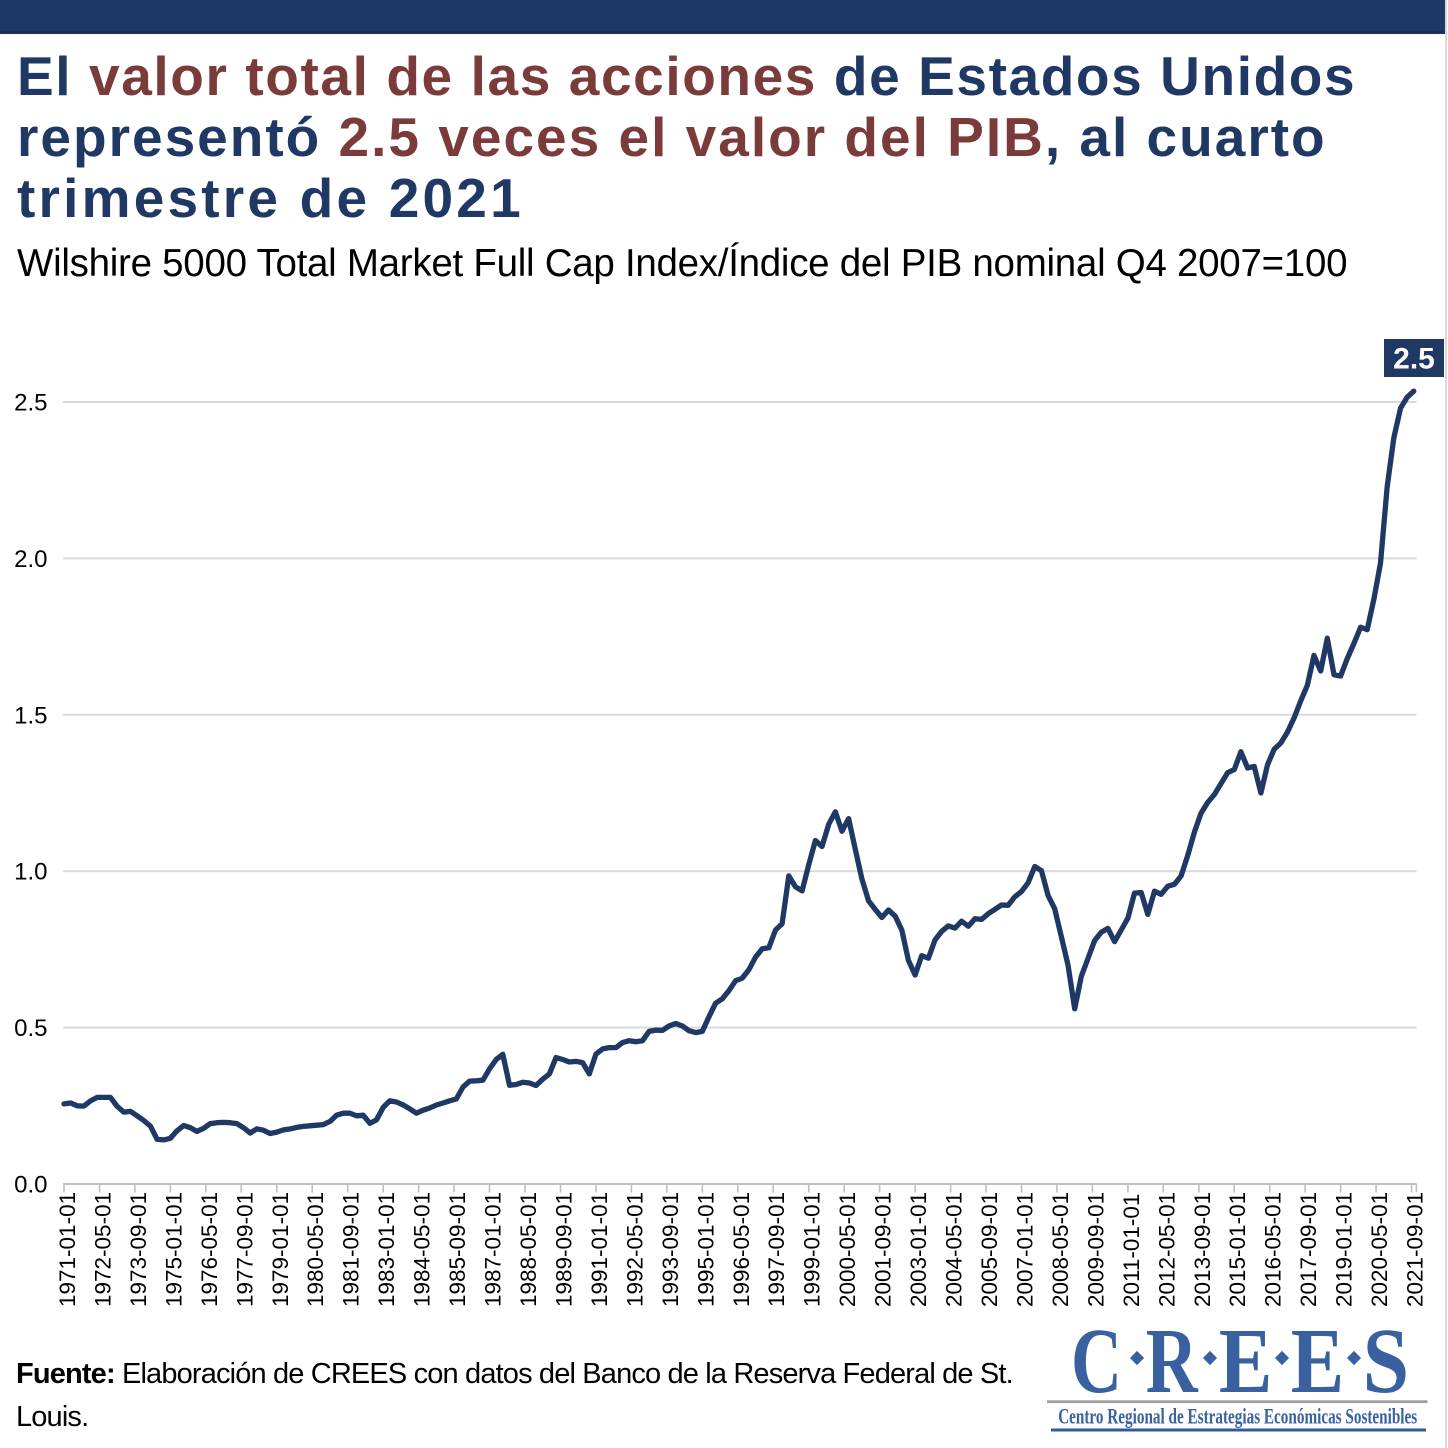 Image resolution: width=1448 pixels, height=1448 pixels. What do you see at coordinates (812, 1249) in the screenshot?
I see `svg-text: 1999-01-01` at bounding box center [812, 1249].